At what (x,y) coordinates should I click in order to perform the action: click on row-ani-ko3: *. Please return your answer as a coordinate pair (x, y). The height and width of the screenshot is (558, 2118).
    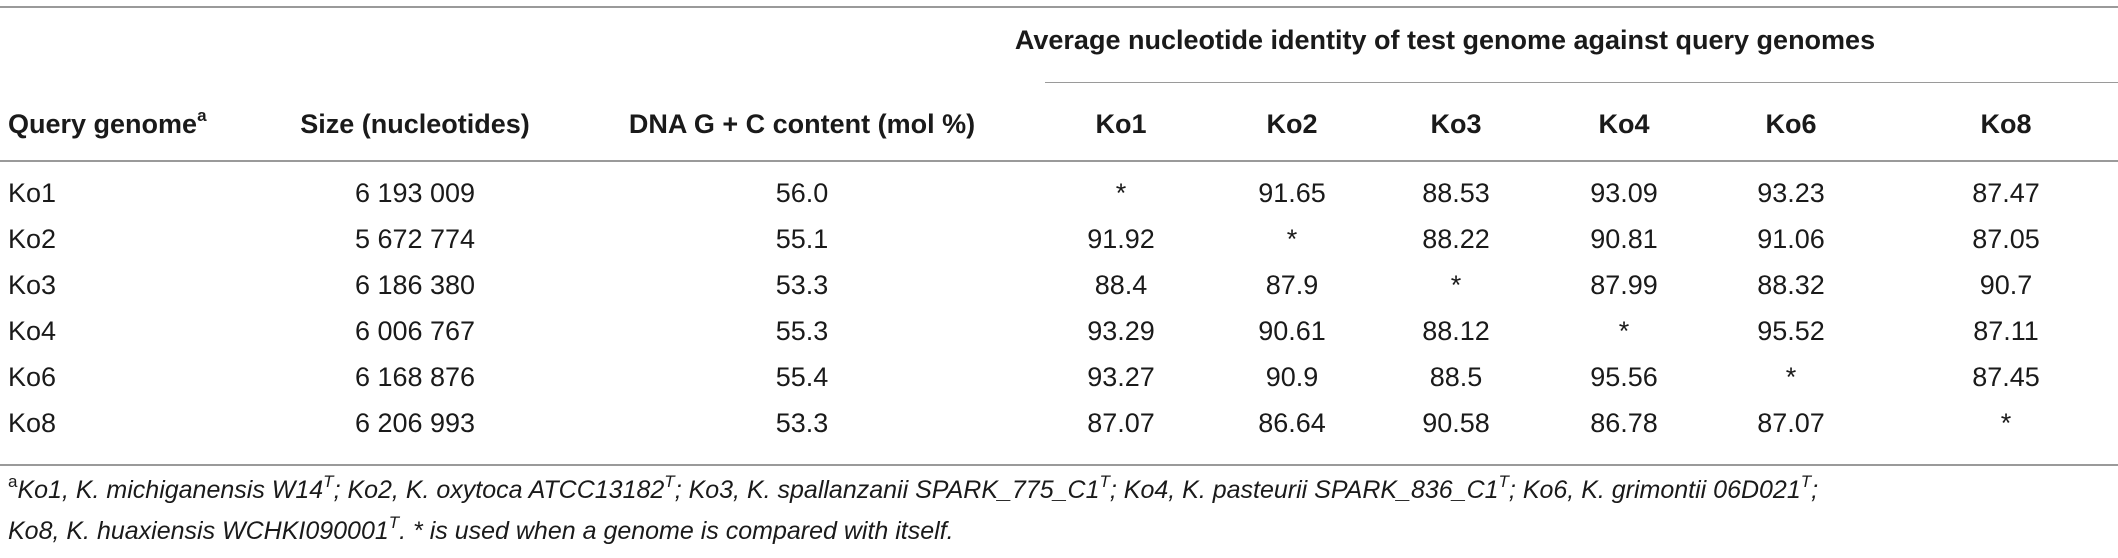
    Looking at the image, I should click on (1456, 285).